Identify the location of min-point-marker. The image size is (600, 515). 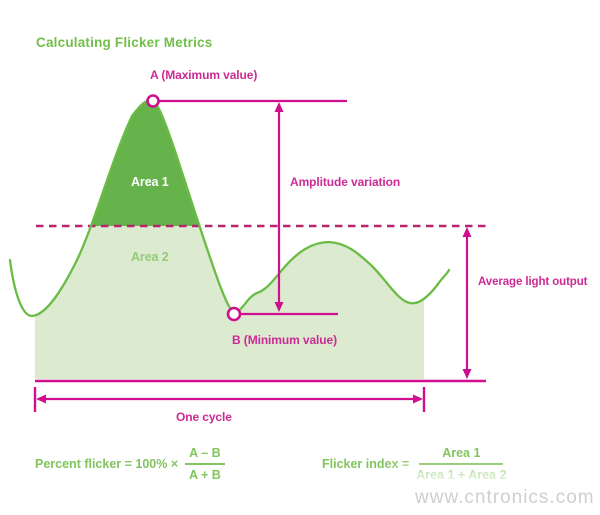
(234, 314).